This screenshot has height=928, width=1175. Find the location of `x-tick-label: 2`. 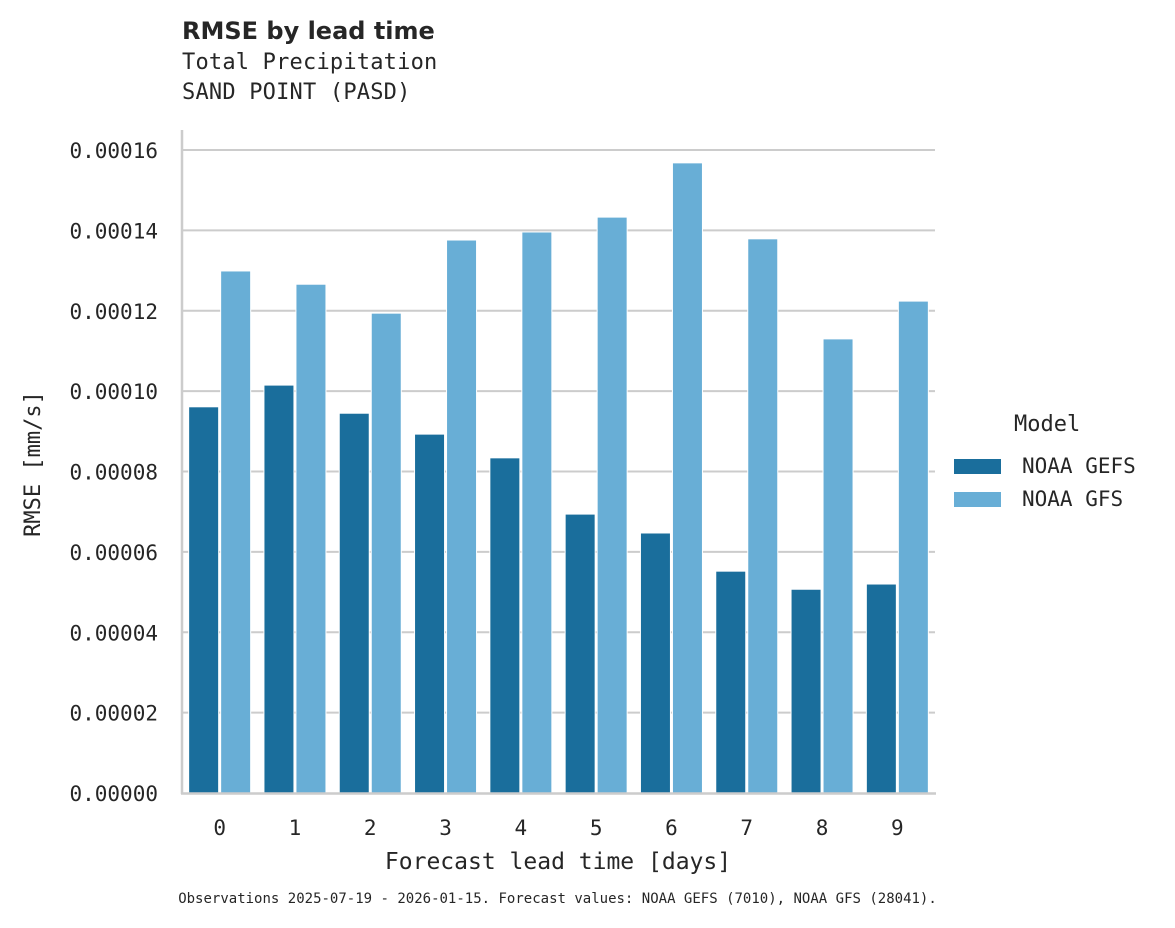

x-tick-label: 2 is located at coordinates (370, 828).